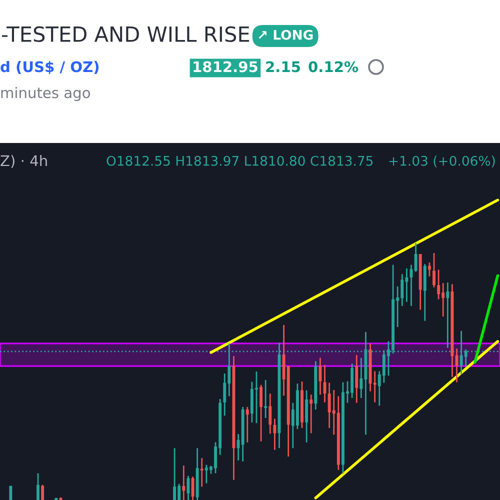 Image resolution: width=500 pixels, height=500 pixels. I want to click on chart-title: -TESTED AND WILL RISE, so click(126, 34).